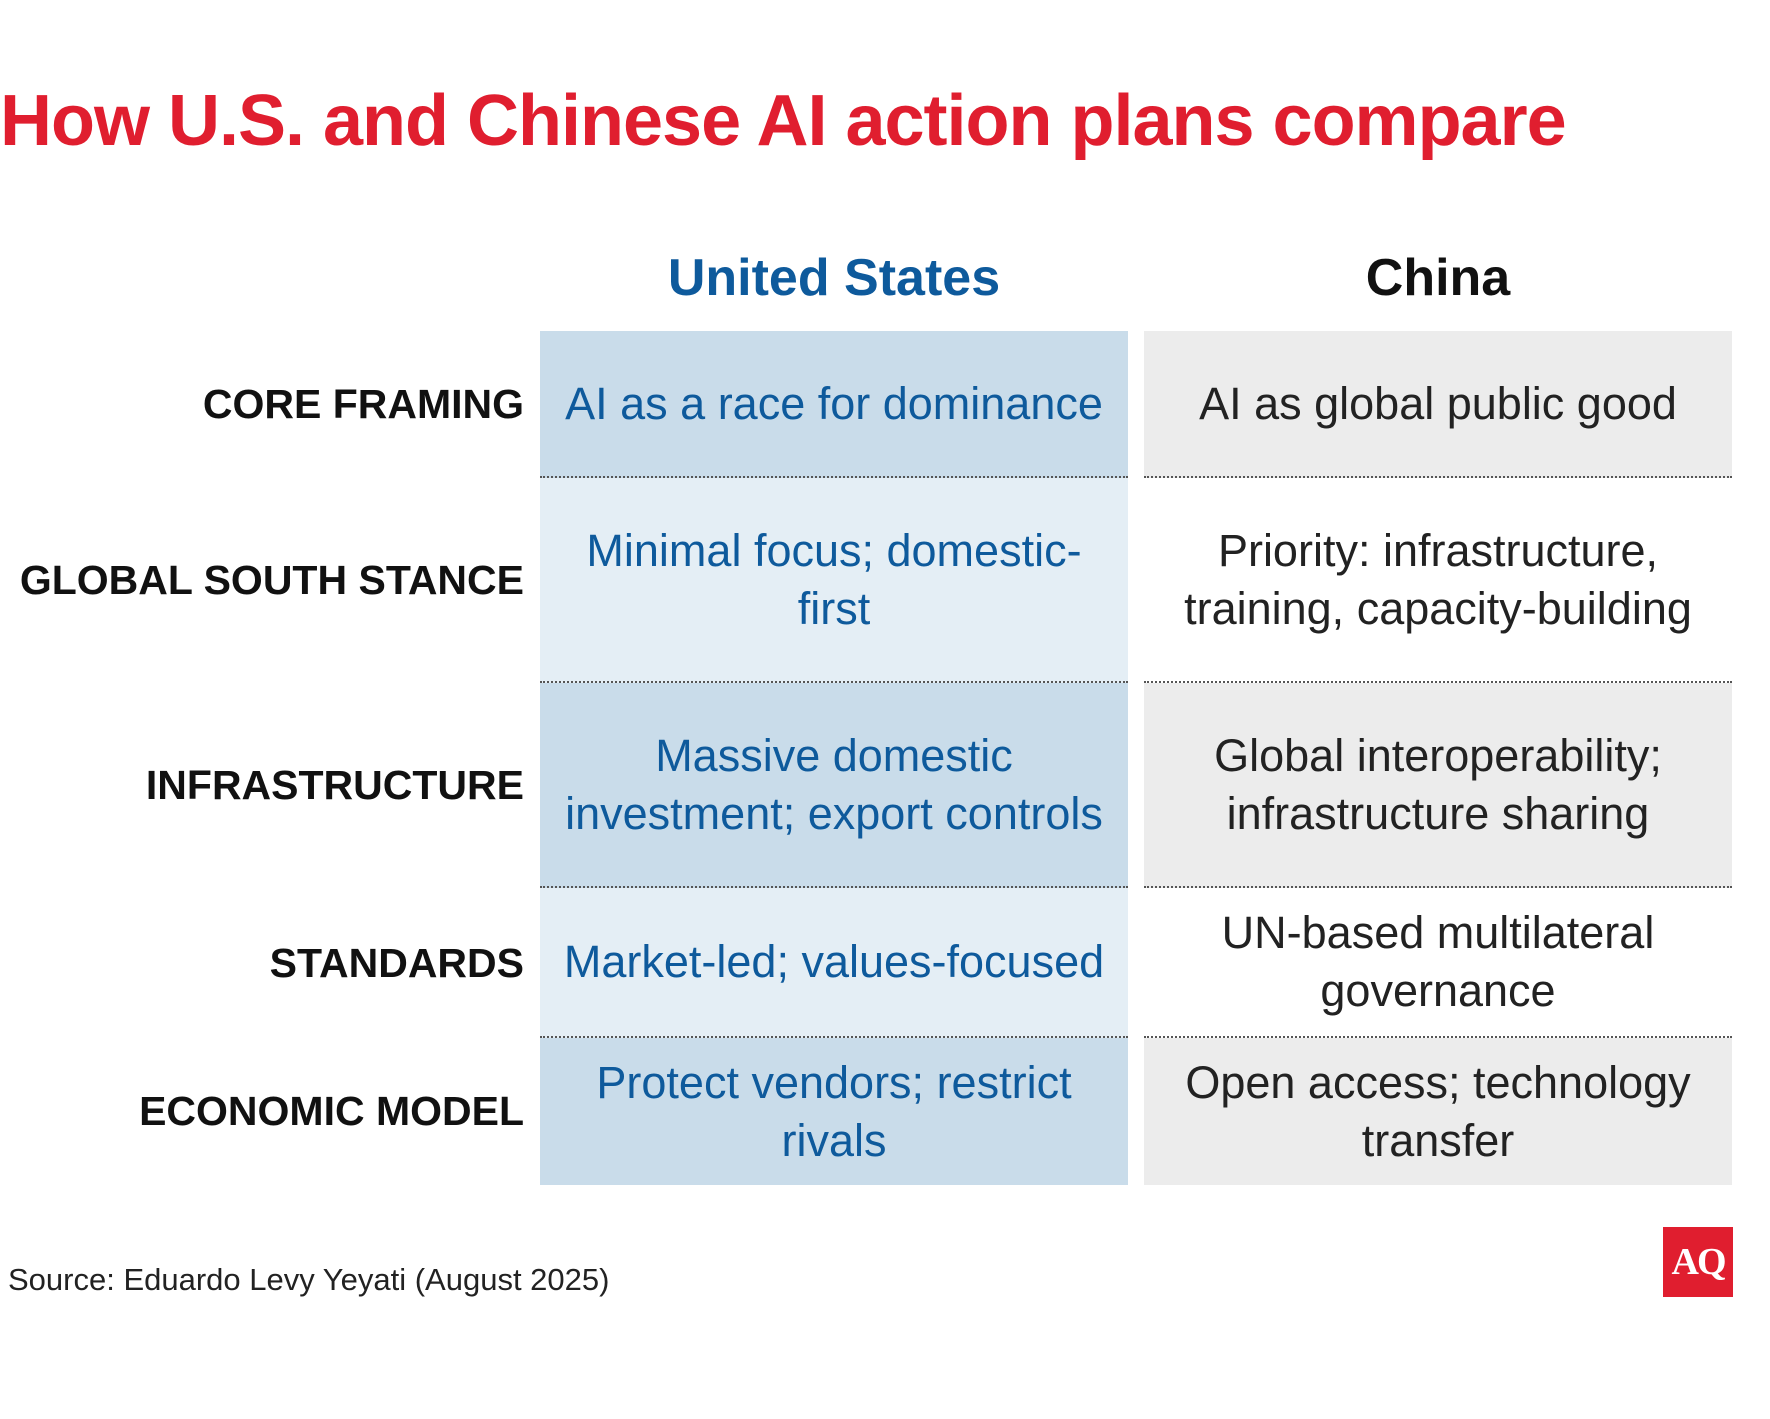 The height and width of the screenshot is (1419, 1770). Describe the element at coordinates (334, 785) in the screenshot. I see `row-label: INFRASTRUCTURE` at that location.